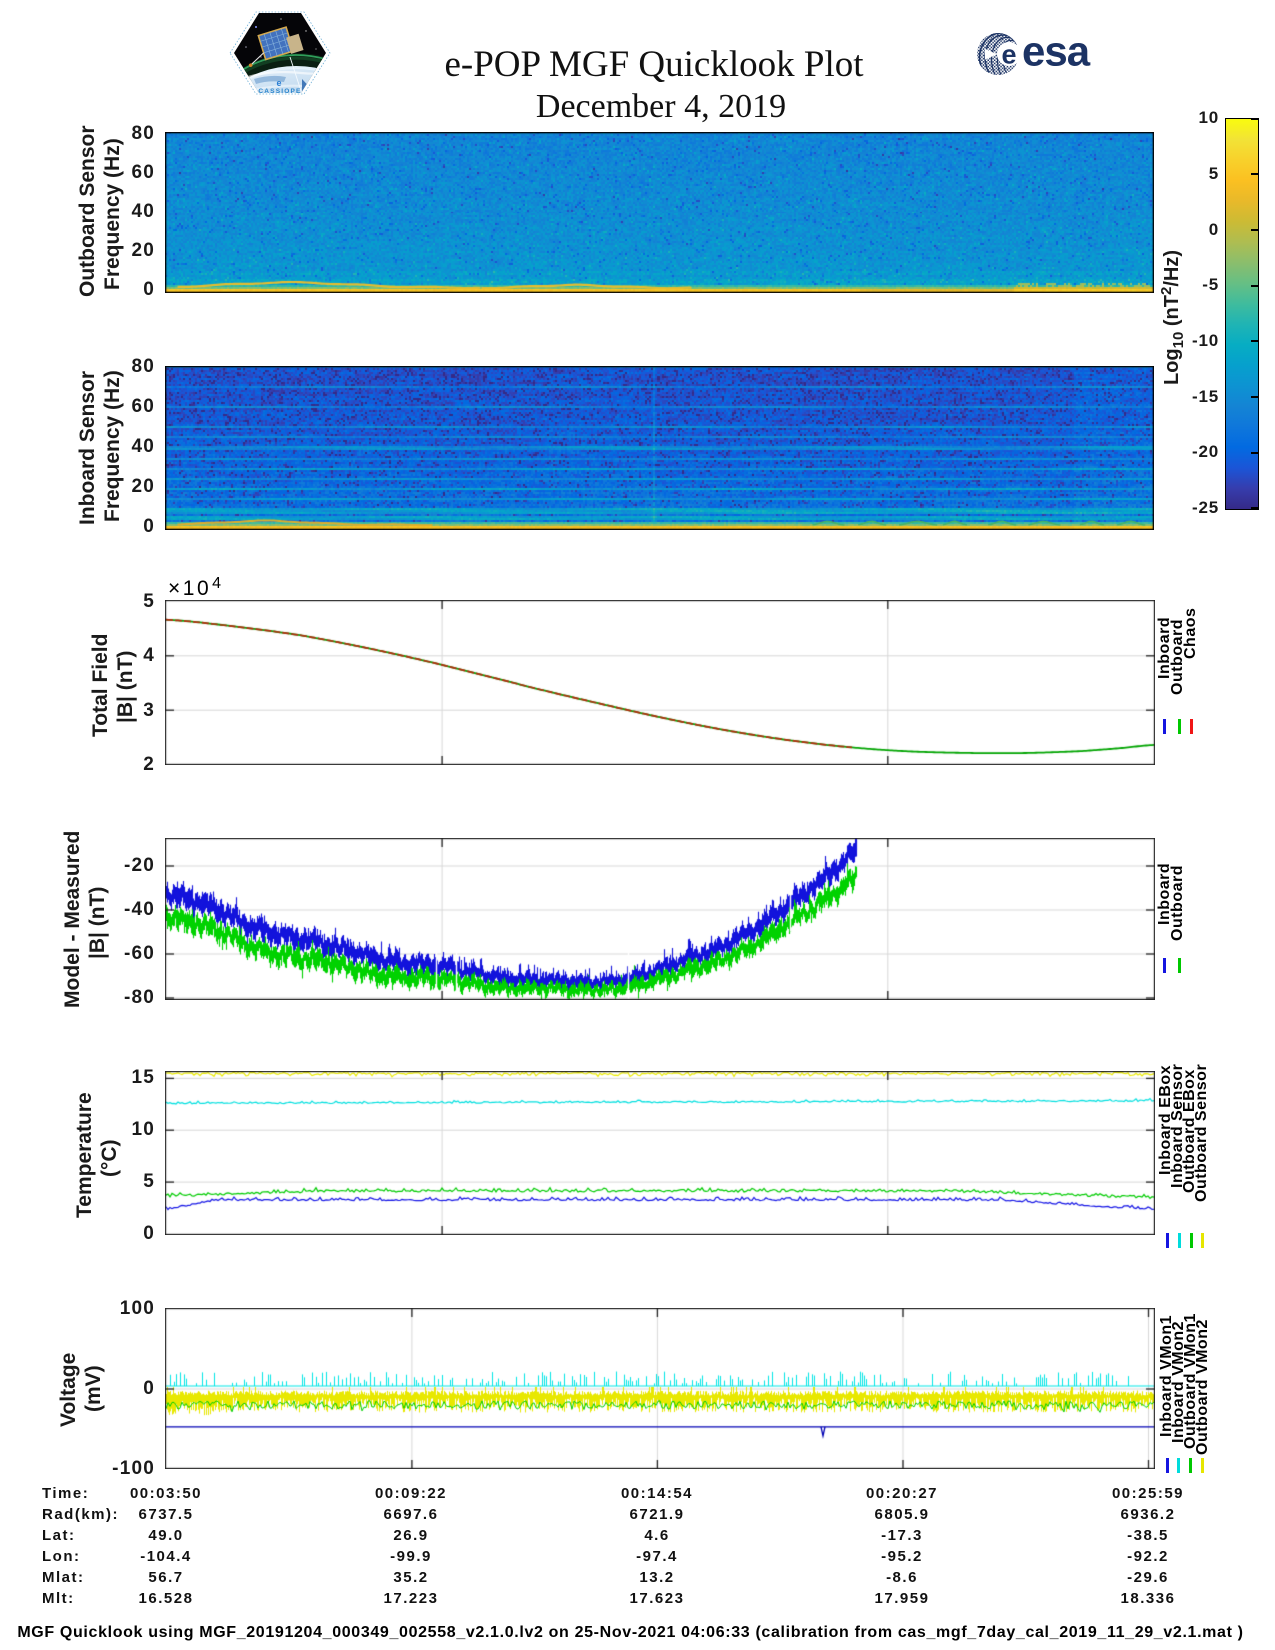 Image resolution: width=1275 pixels, height=1650 pixels. What do you see at coordinates (1056, 52) in the screenshot?
I see `svg-text: esa` at bounding box center [1056, 52].